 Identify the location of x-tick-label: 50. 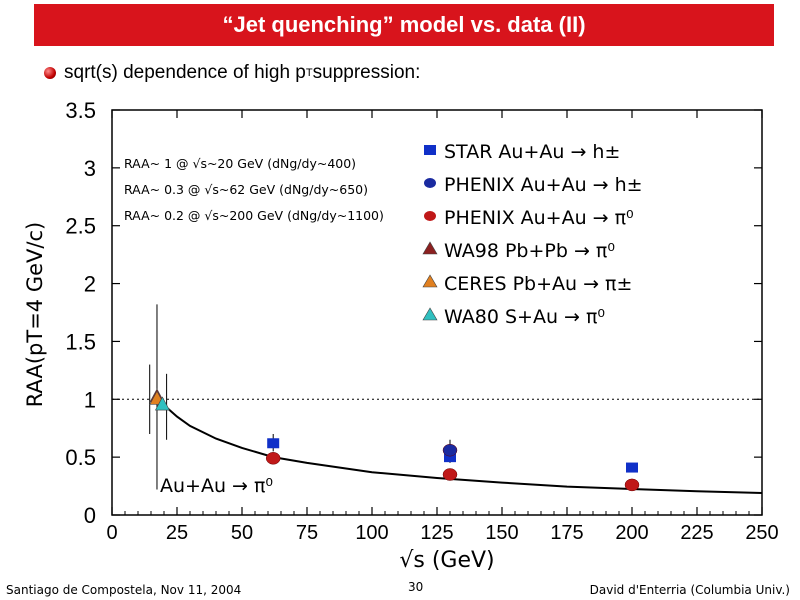
(242, 533).